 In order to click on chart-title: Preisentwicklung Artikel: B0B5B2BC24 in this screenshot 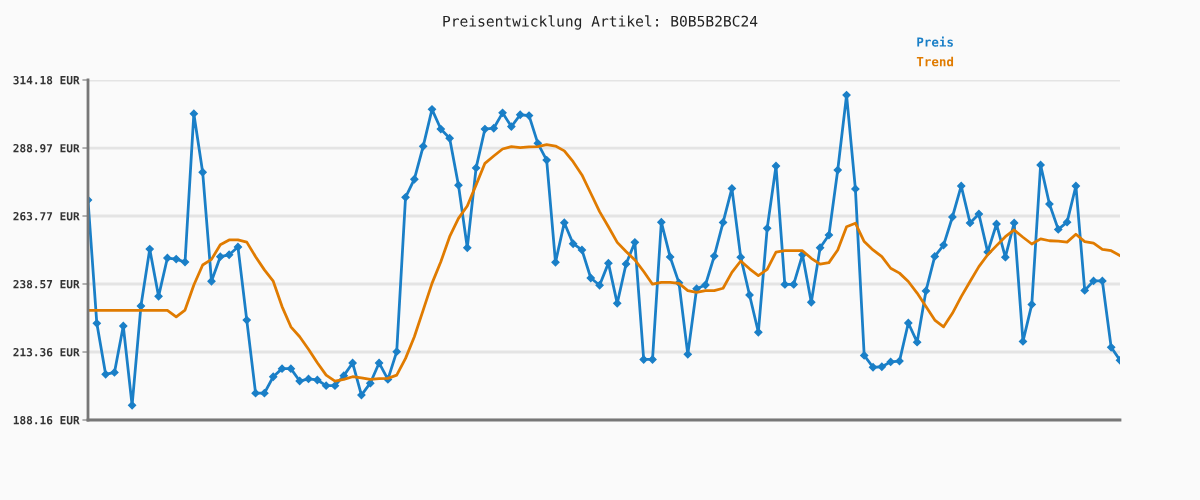, I will do `click(600, 22)`.